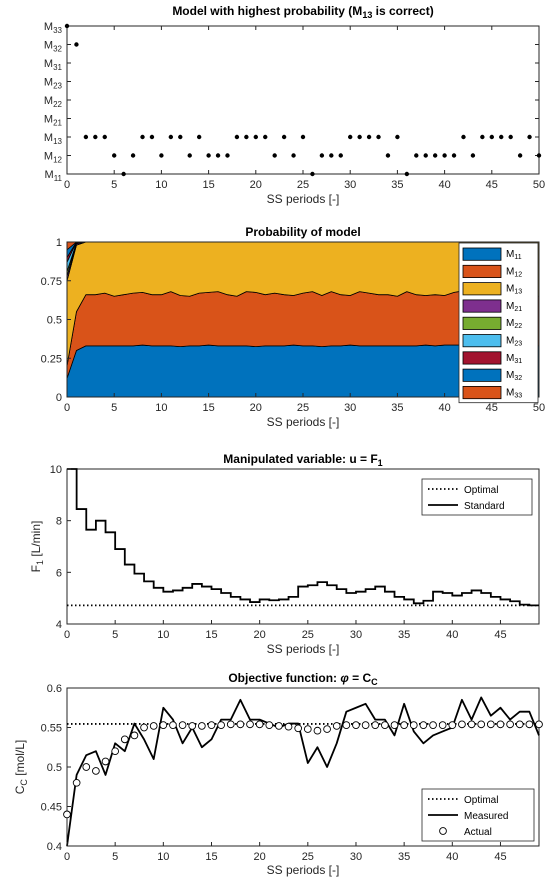 This screenshot has height=877, width=560. I want to click on chart-title: Manipulated variable: u = F1, so click(302, 460).